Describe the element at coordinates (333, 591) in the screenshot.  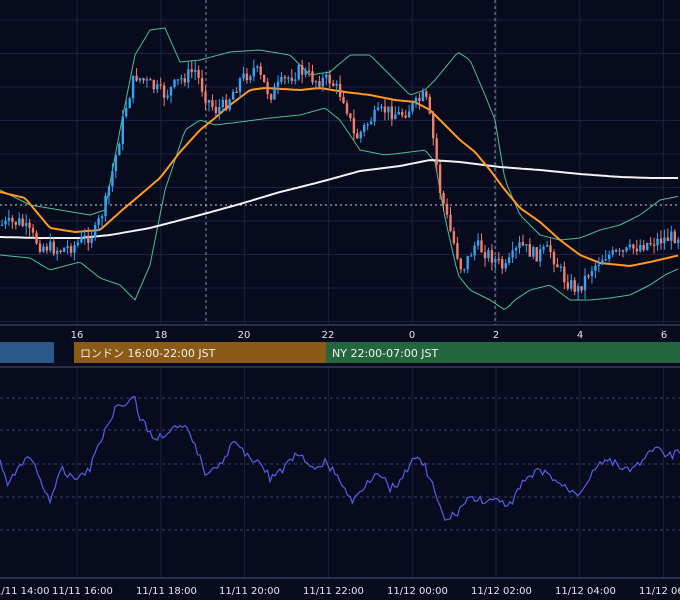
I see `x-tick: 11/11 22:00` at that location.